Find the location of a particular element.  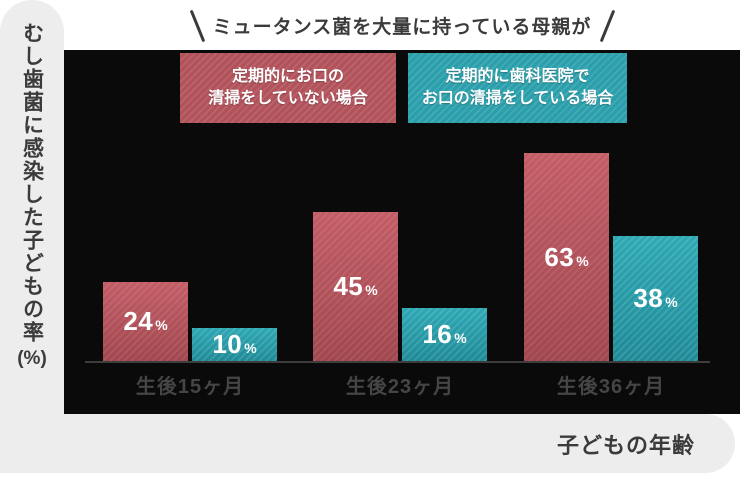

legend-uncleaned: 定期的にお口の 清掃をしていない場合 is located at coordinates (288, 88).